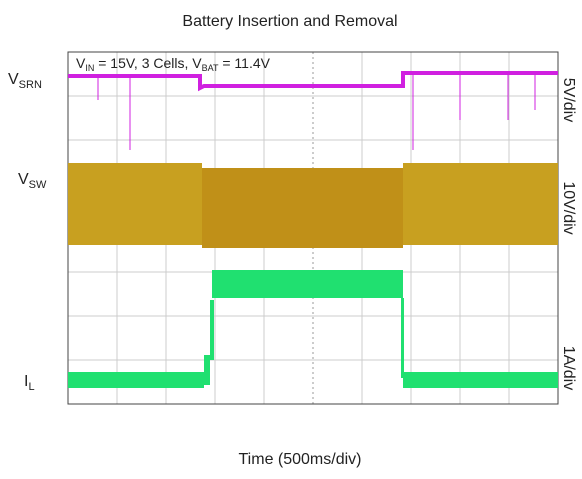  Describe the element at coordinates (29, 383) in the screenshot. I see `trace-label: IL` at that location.